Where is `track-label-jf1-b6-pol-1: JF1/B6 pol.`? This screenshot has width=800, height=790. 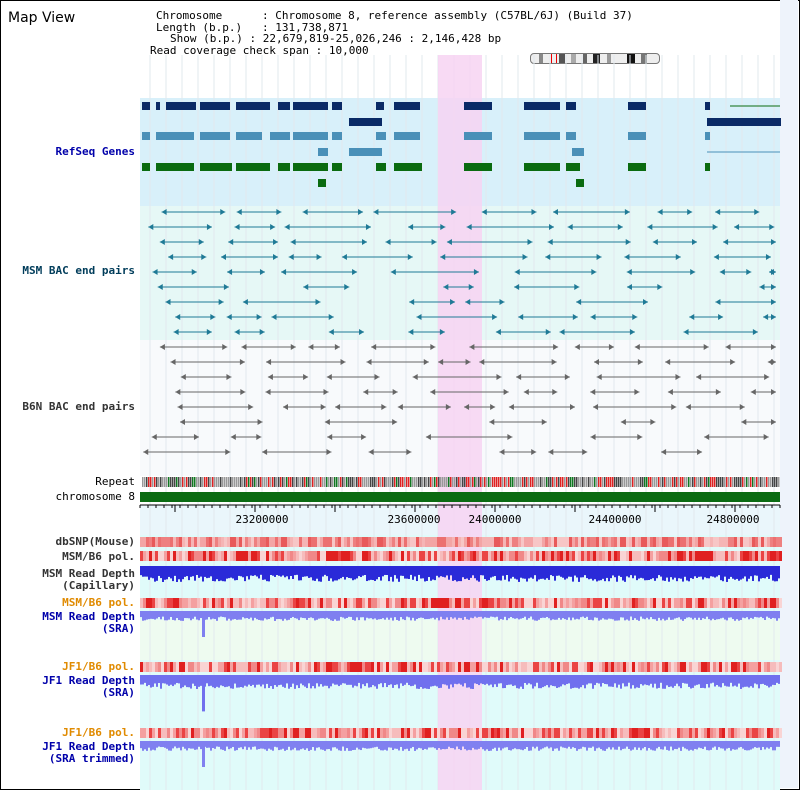 track-label-jf1-b6-pol-1: JF1/B6 pol. is located at coordinates (98, 666).